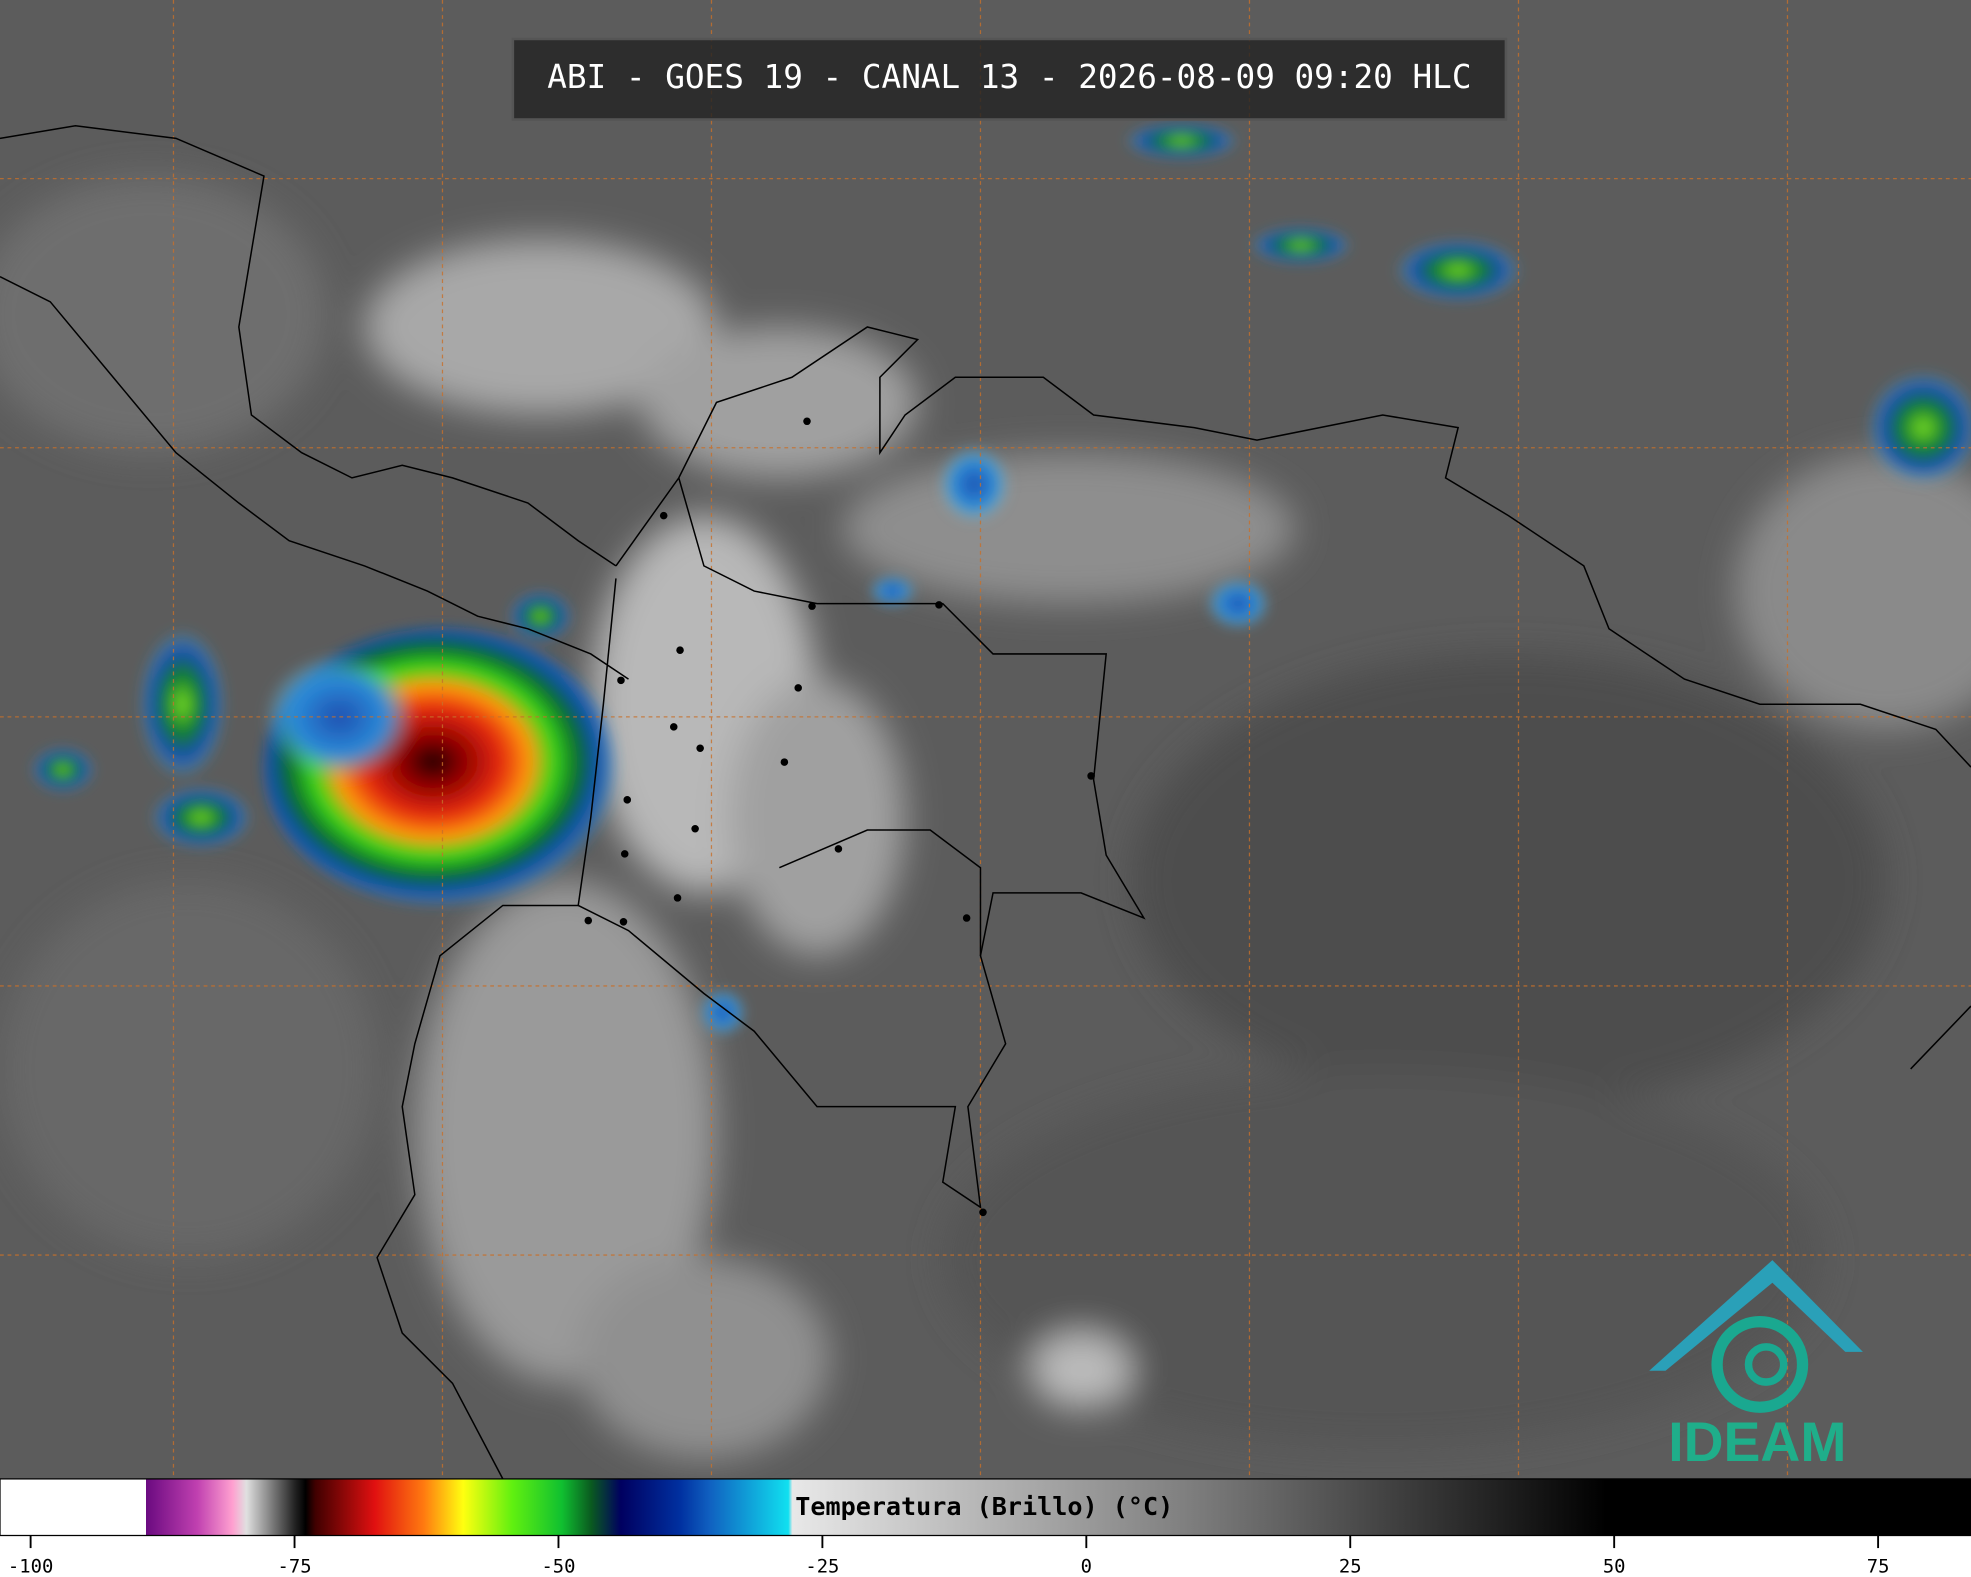 The image size is (1971, 1577). I want to click on tick-label: -100, so click(30, 1566).